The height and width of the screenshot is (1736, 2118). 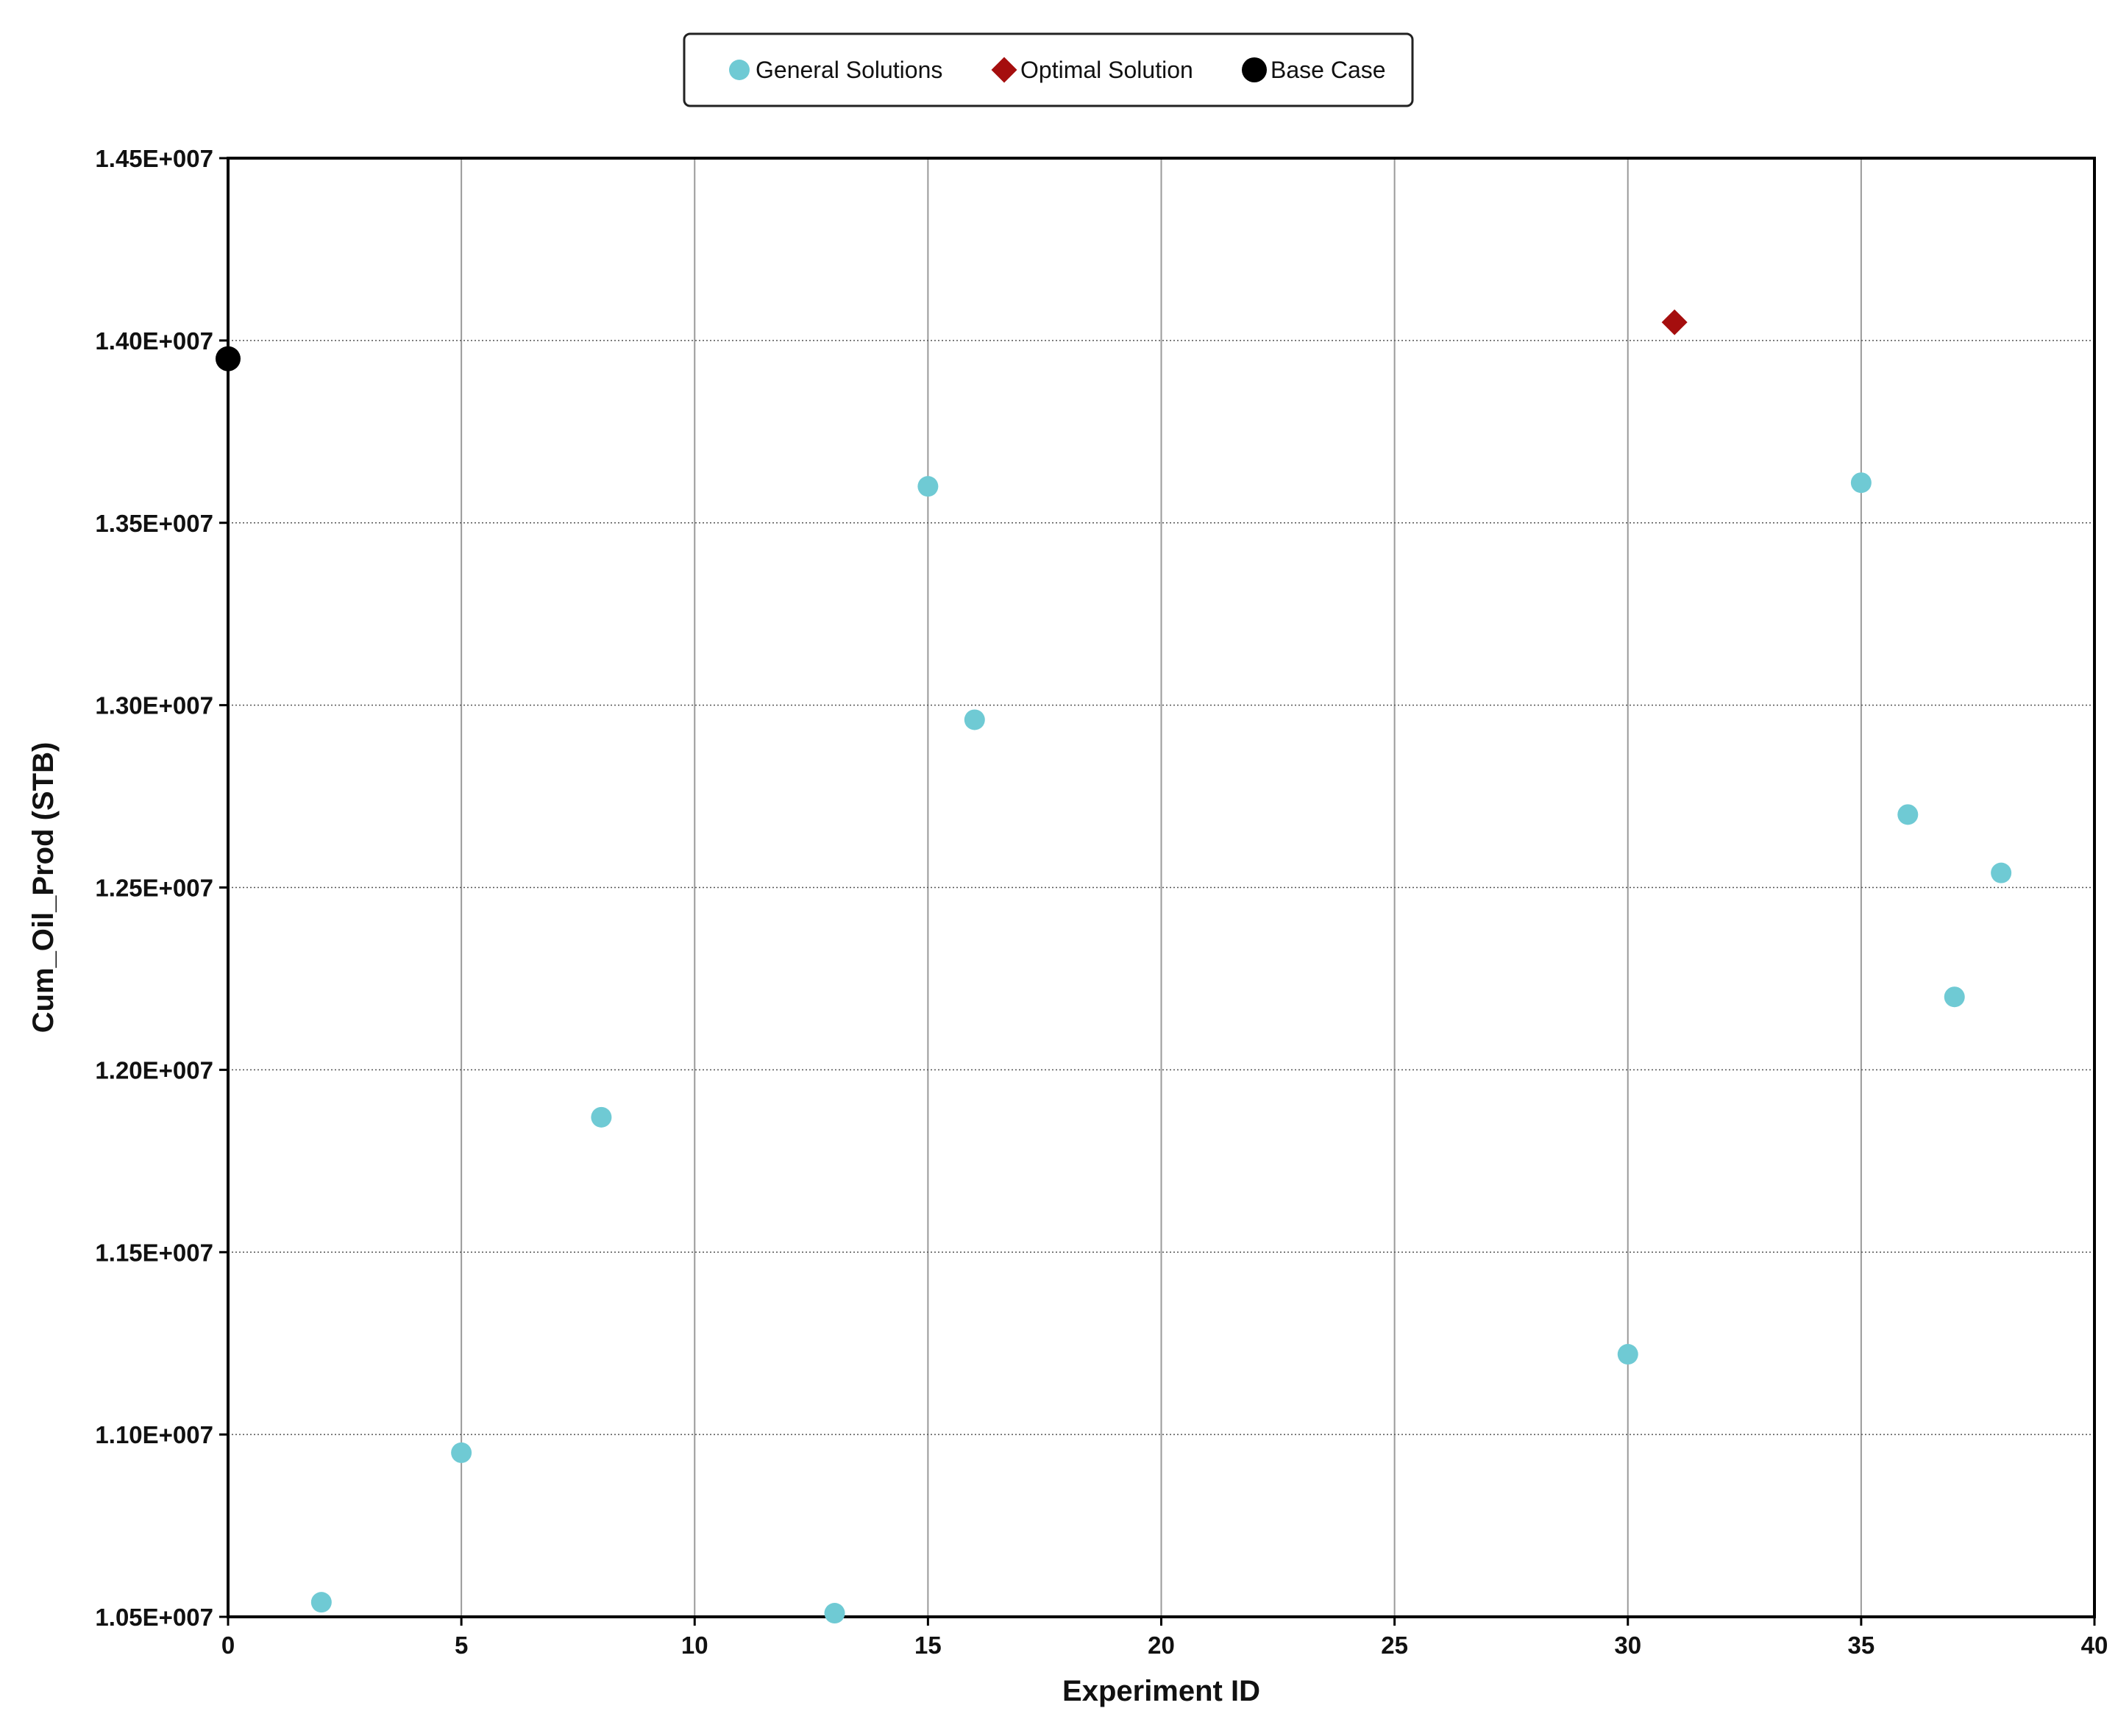 What do you see at coordinates (2094, 1645) in the screenshot?
I see `x-tick-label: 40` at bounding box center [2094, 1645].